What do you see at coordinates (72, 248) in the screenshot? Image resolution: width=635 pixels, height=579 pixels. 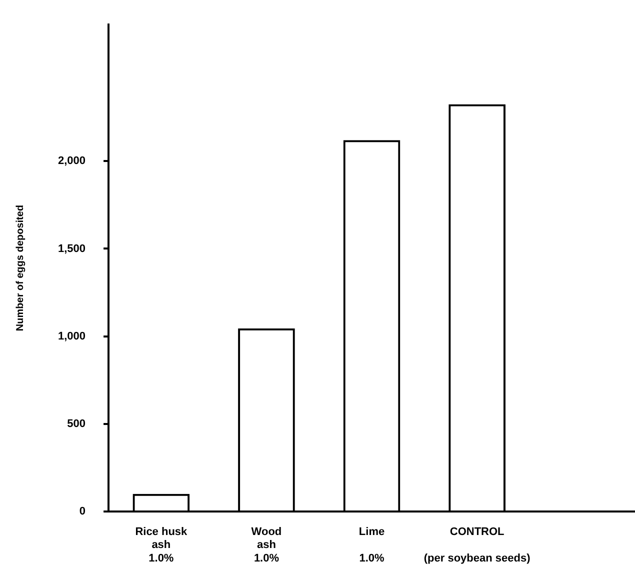 I see `y-tick-label: 1,500` at bounding box center [72, 248].